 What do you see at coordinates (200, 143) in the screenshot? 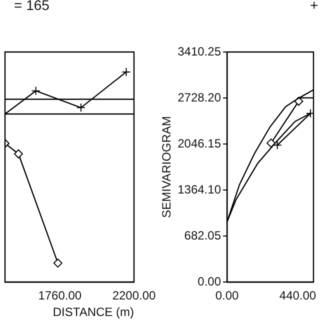
I see `y-tick-label: 2046.15` at bounding box center [200, 143].